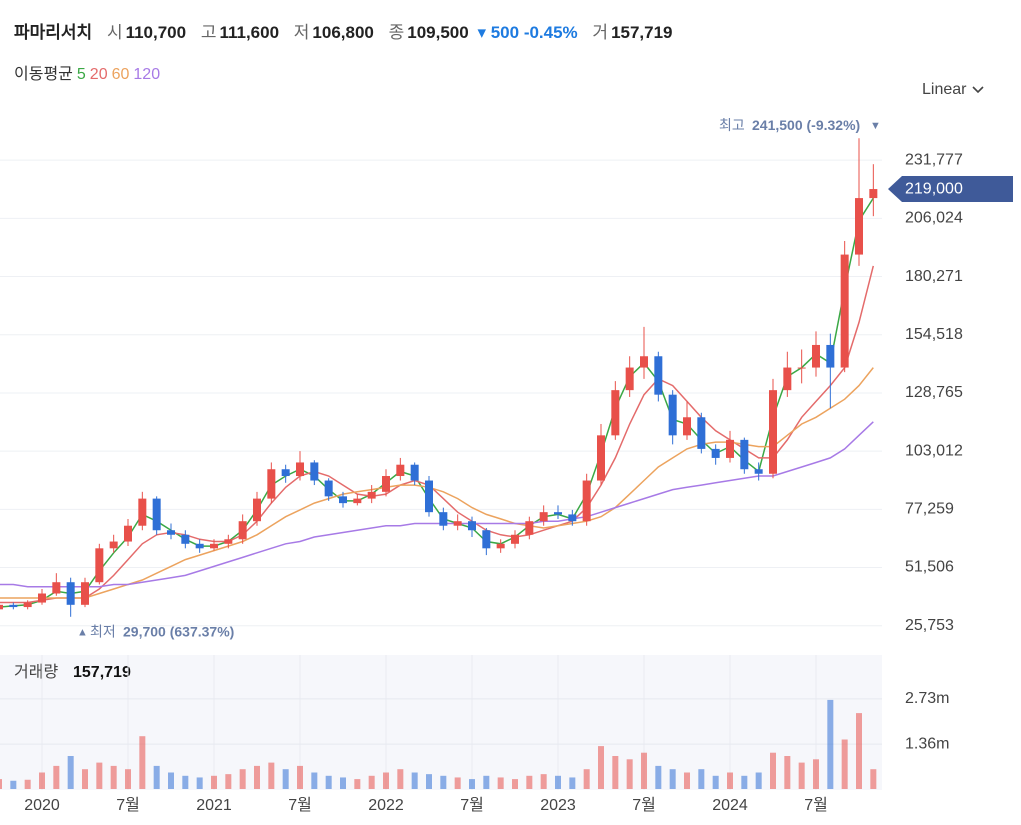  What do you see at coordinates (484, 32) in the screenshot?
I see `down-arrow: ▾` at bounding box center [484, 32].